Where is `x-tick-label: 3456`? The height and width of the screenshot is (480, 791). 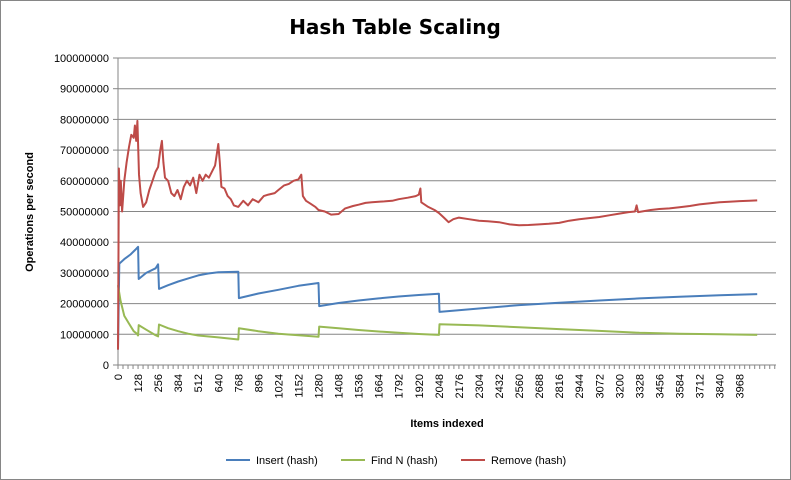
x-tick-label: 3456 is located at coordinates (660, 386).